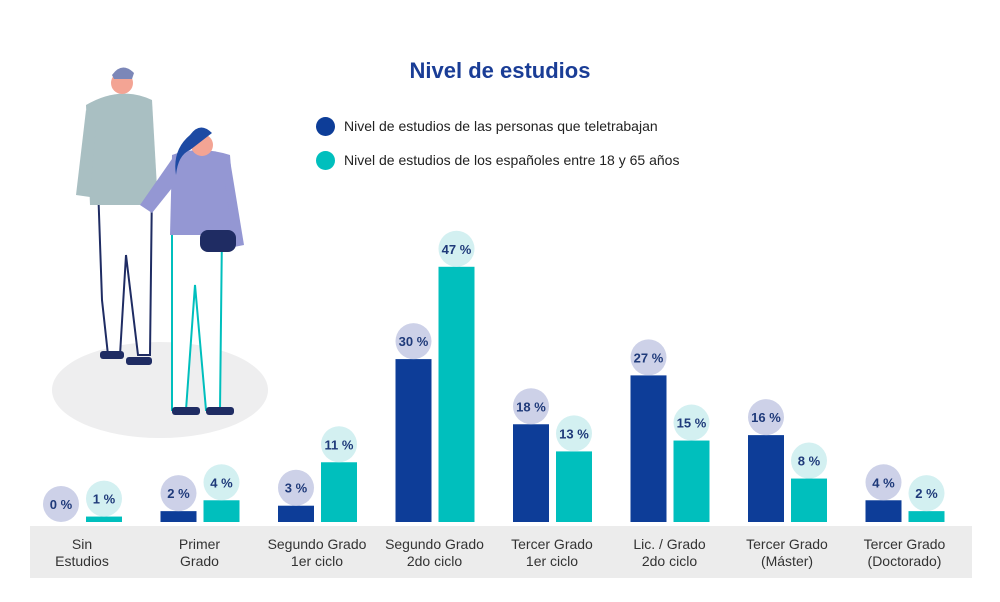 Image resolution: width=1000 pixels, height=602 pixels. I want to click on value-label-1-1: 4 %, so click(221, 482).